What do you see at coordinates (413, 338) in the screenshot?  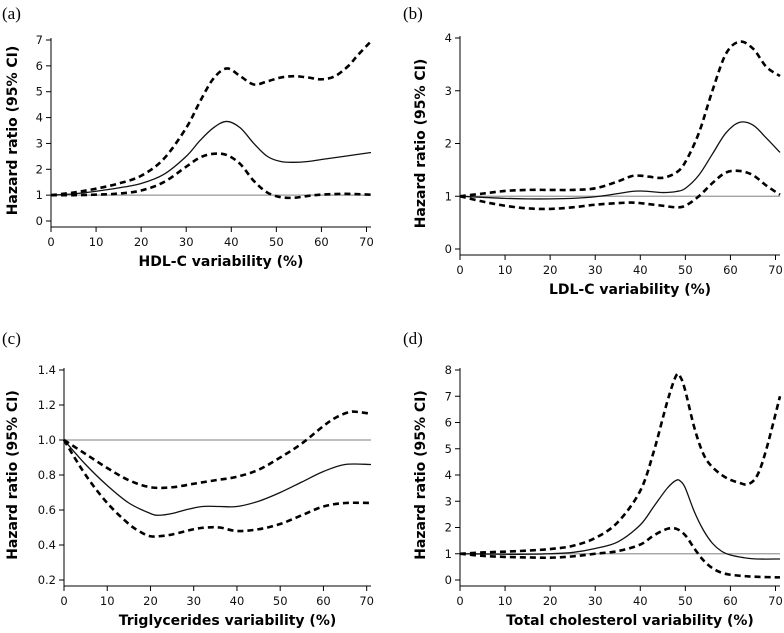 I see `panel-label: (d)` at bounding box center [413, 338].